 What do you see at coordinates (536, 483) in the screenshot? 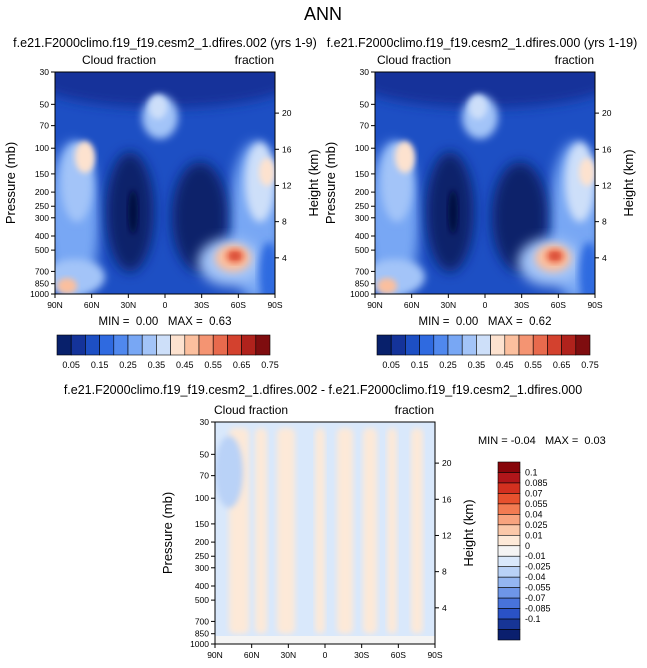
I see `colorbar-label: 0.085` at bounding box center [536, 483].